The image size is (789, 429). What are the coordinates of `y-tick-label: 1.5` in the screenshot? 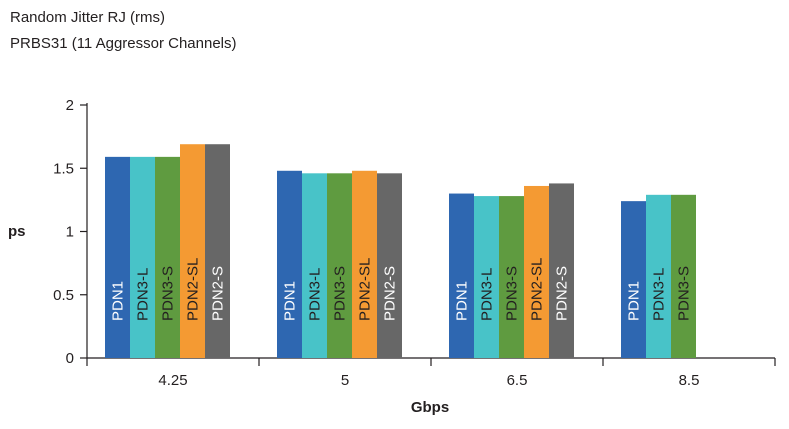 It's located at (63, 168).